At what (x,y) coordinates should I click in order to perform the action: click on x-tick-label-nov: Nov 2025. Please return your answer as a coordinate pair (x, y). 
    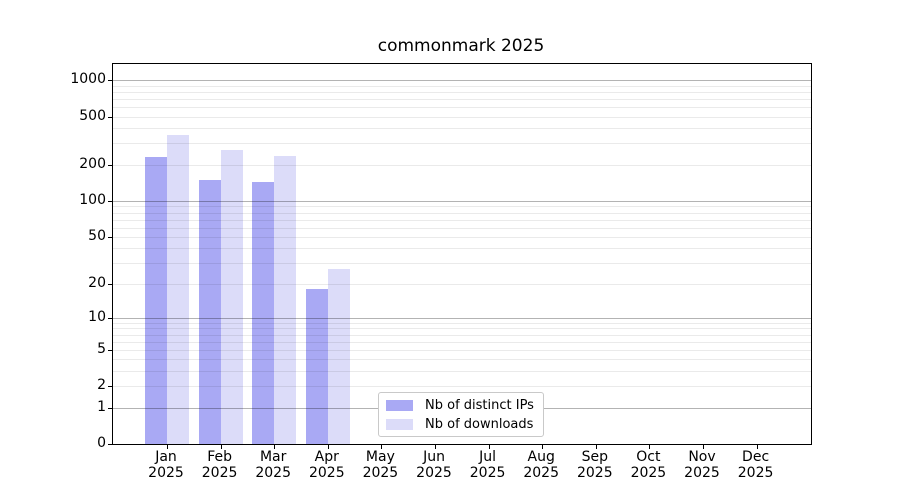
    Looking at the image, I should click on (702, 465).